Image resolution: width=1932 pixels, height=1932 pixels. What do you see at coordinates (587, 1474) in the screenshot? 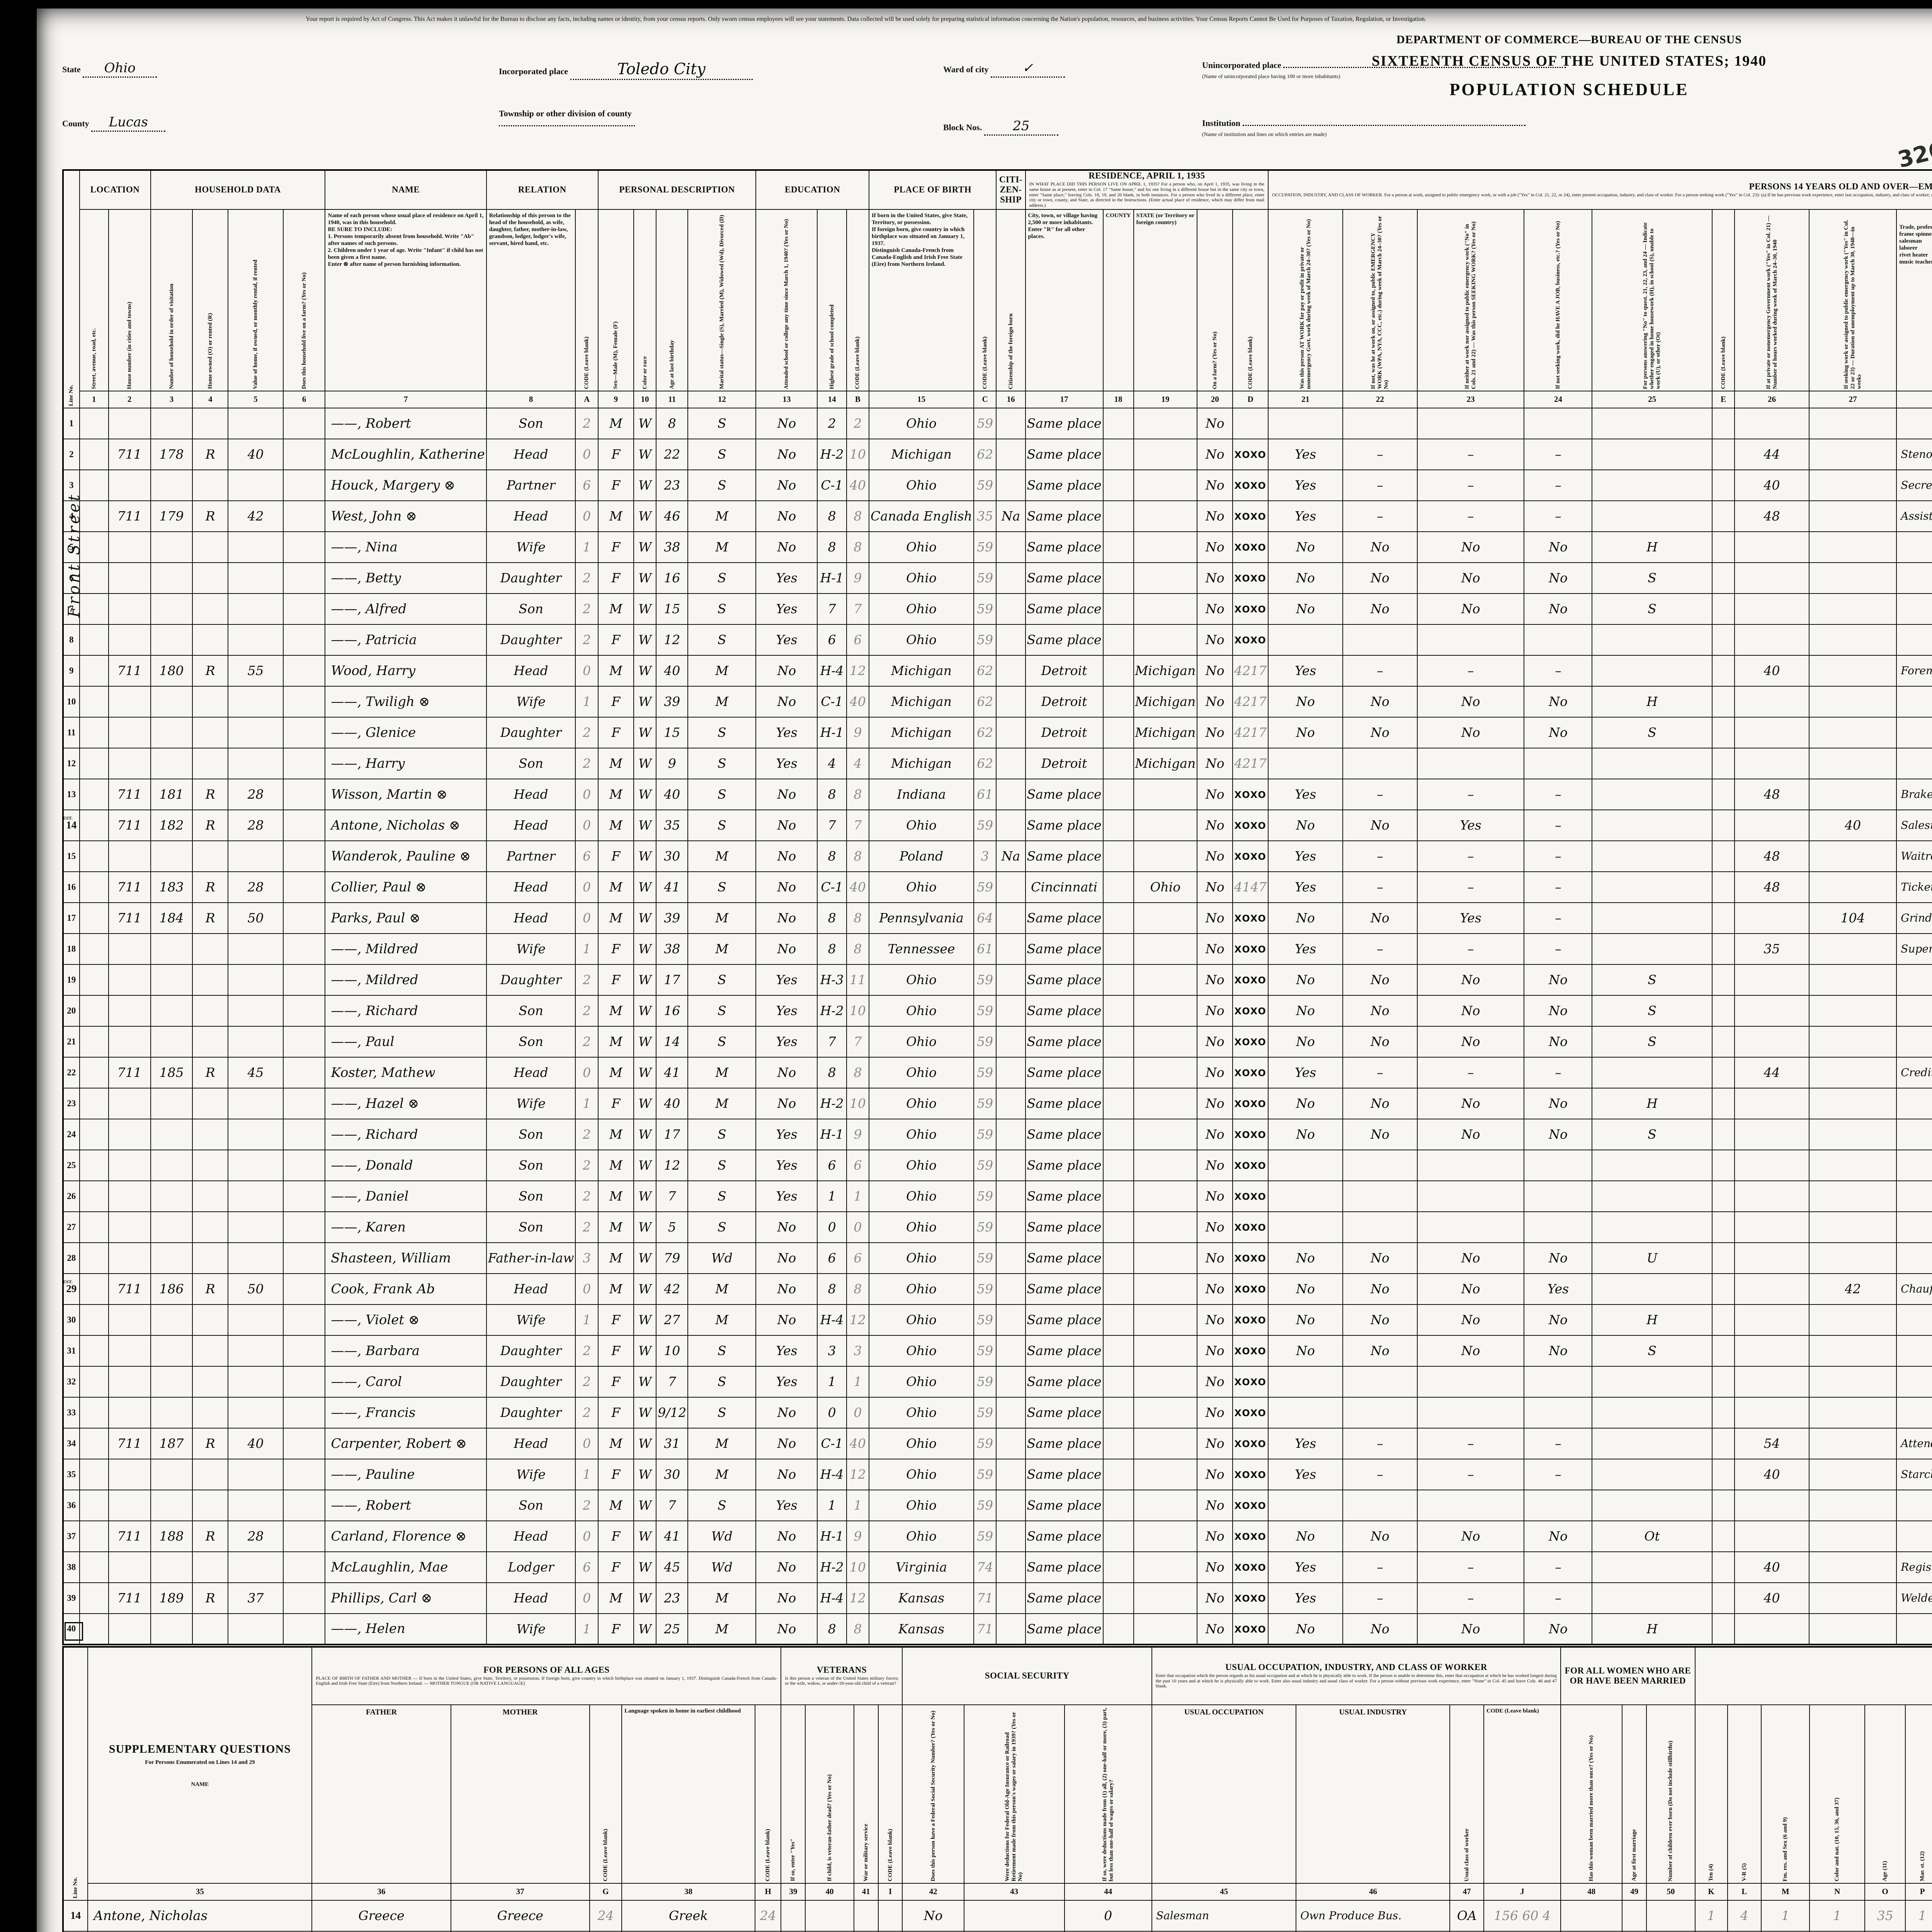
I see `codeA-r35: 1` at bounding box center [587, 1474].